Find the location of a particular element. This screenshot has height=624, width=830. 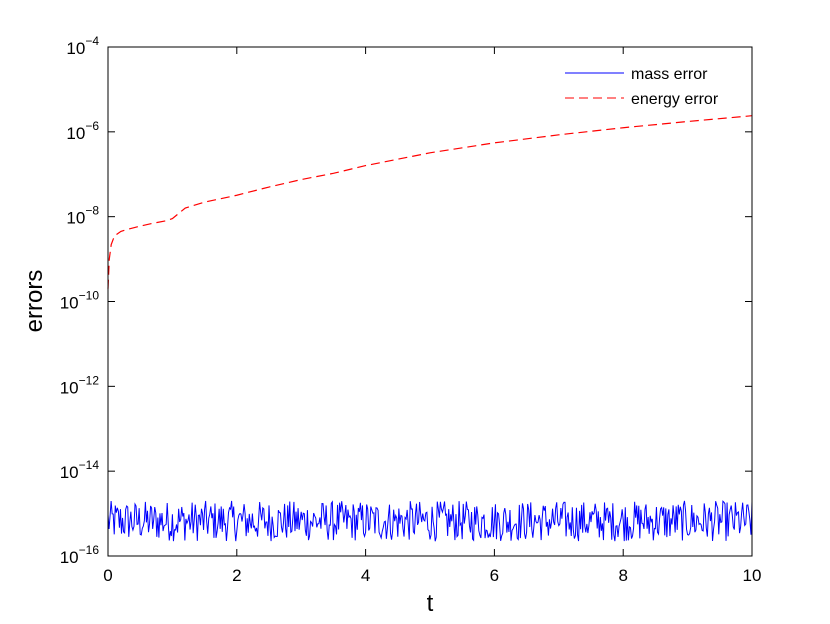

x-tick-label: 6 is located at coordinates (494, 575).